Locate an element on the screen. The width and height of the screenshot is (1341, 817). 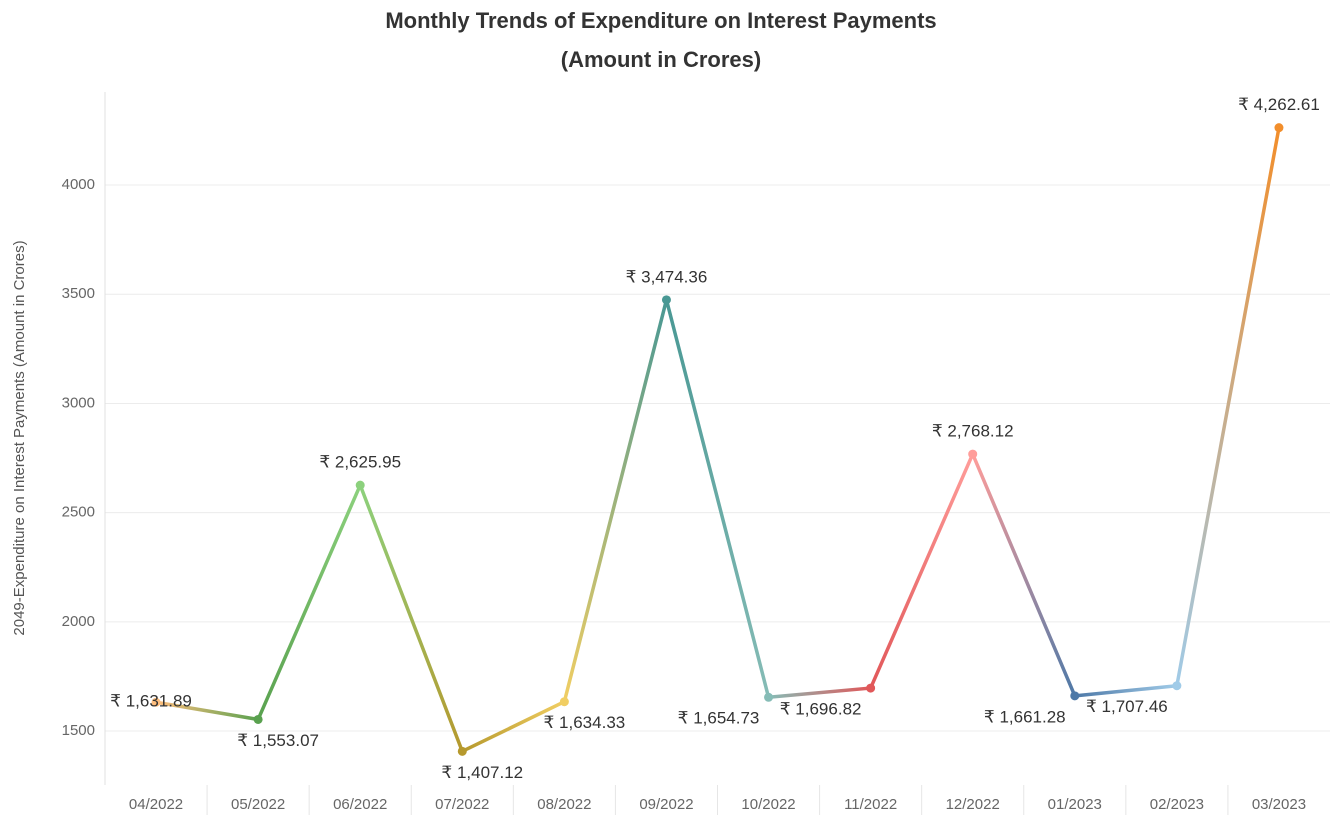
data-label: ₹ 1,696.82 is located at coordinates (821, 709).